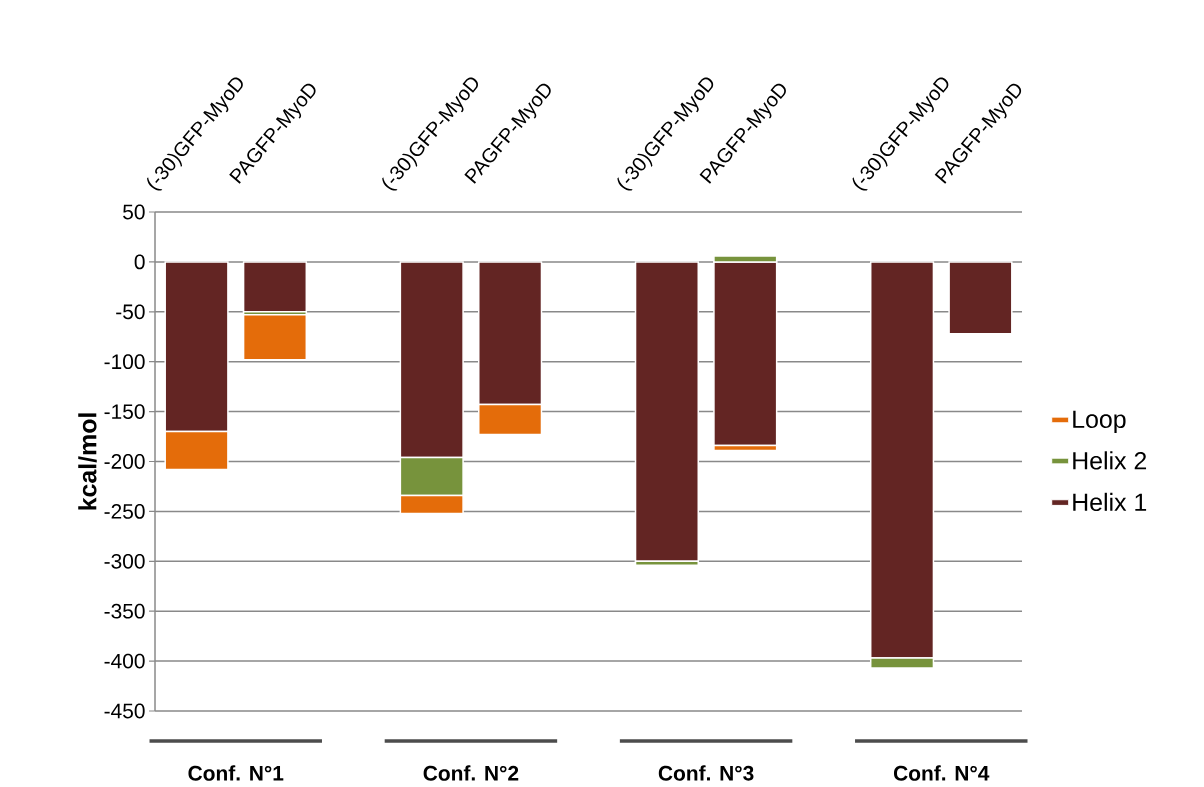 Image resolution: width=1204 pixels, height=787 pixels. I want to click on legend-label: Loop, so click(1099, 421).